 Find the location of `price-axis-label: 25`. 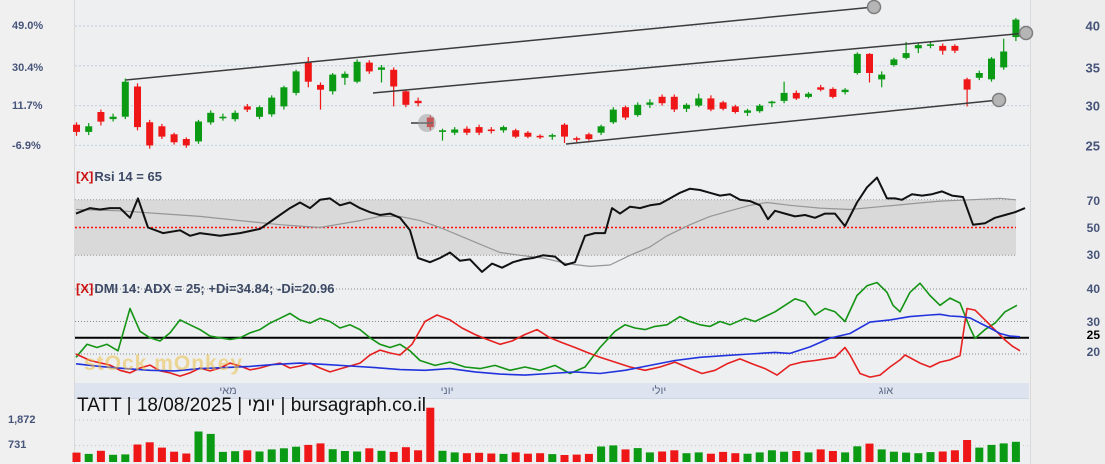

price-axis-label: 25 is located at coordinates (1092, 145).